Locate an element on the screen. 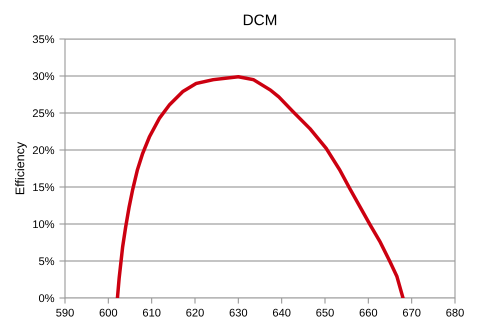 This screenshot has height=332, width=477. y-tick-label: 35% is located at coordinates (43, 39).